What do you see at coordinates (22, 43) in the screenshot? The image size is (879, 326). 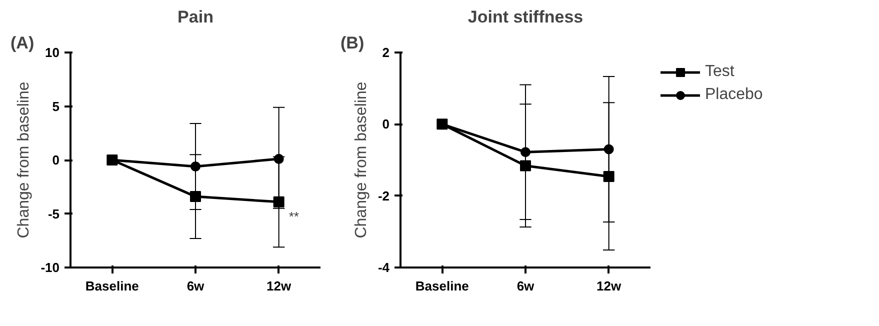 I see `text: (A)` at bounding box center [22, 43].